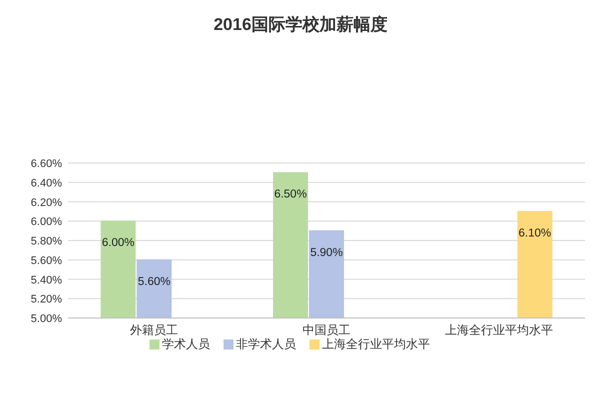  Describe the element at coordinates (326, 252) in the screenshot. I see `data-label: 5.90%` at that location.